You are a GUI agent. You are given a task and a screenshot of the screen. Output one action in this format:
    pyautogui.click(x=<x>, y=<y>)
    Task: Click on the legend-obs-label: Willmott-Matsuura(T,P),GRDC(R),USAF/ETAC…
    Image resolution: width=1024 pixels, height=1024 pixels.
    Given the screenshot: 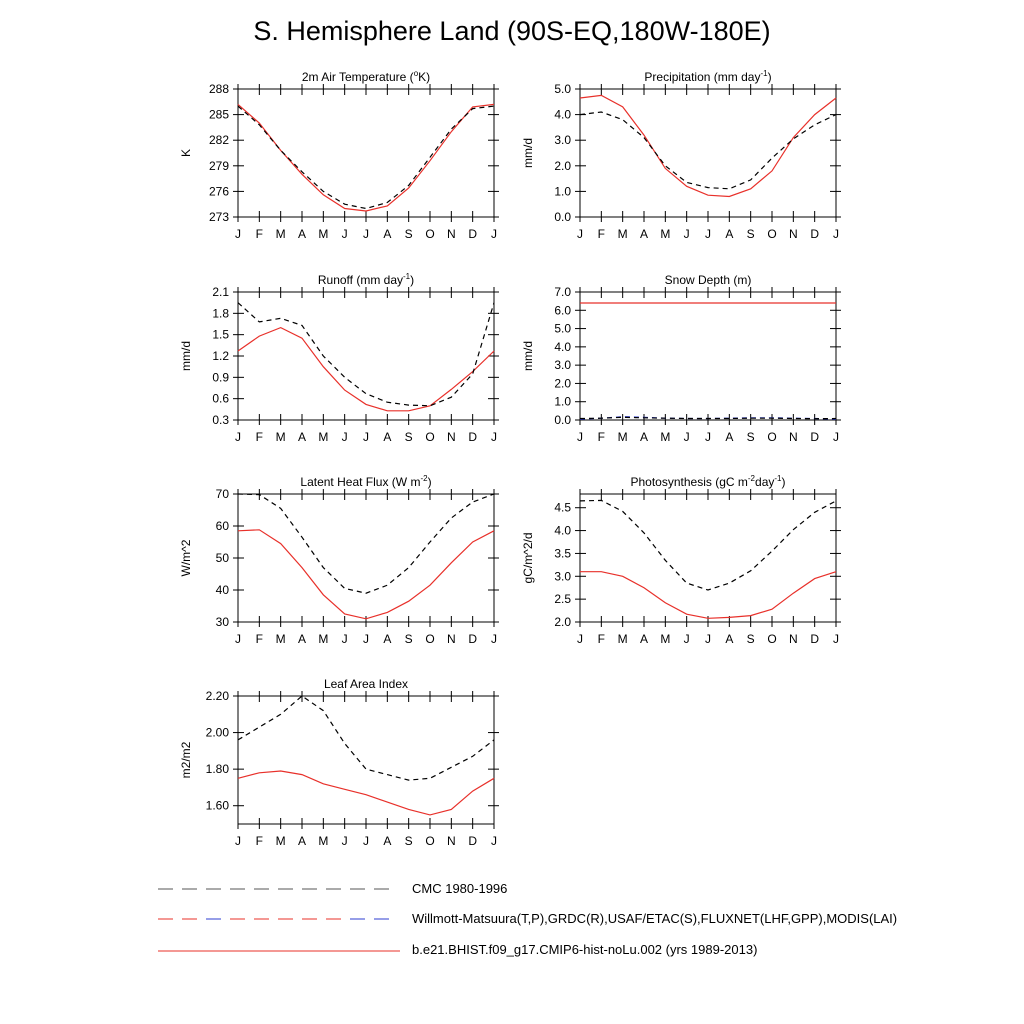 What is the action you would take?
    pyautogui.click(x=655, y=918)
    